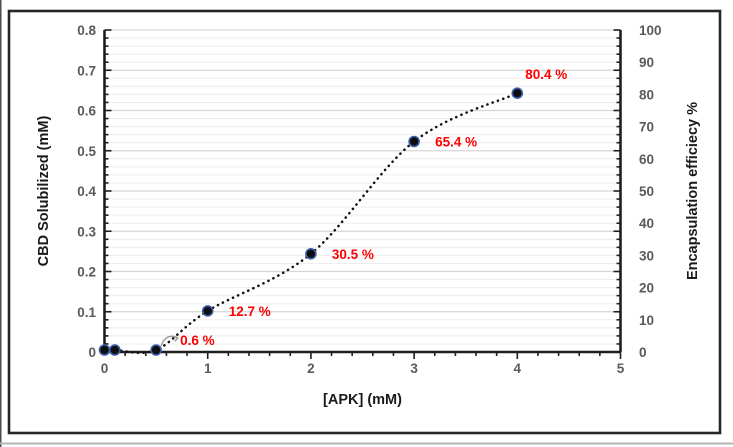 Image resolution: width=733 pixels, height=447 pixels. What do you see at coordinates (86, 231) in the screenshot?
I see `y-left-tick-label: 0.3` at bounding box center [86, 231].